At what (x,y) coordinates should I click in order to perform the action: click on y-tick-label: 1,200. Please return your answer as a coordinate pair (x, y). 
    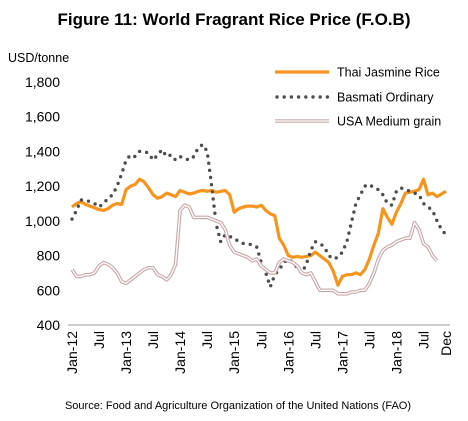
    Looking at the image, I should click on (42, 186).